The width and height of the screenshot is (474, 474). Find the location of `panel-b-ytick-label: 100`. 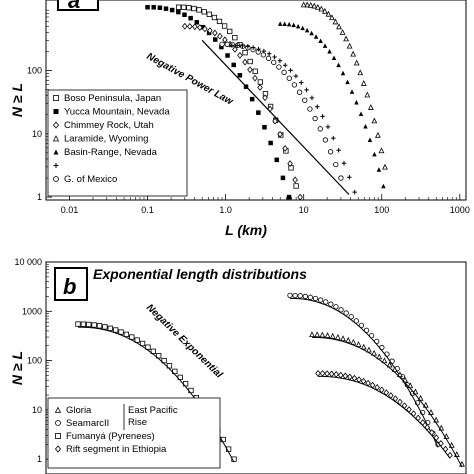

panel-b-ytick-label: 100 is located at coordinates (34, 361).